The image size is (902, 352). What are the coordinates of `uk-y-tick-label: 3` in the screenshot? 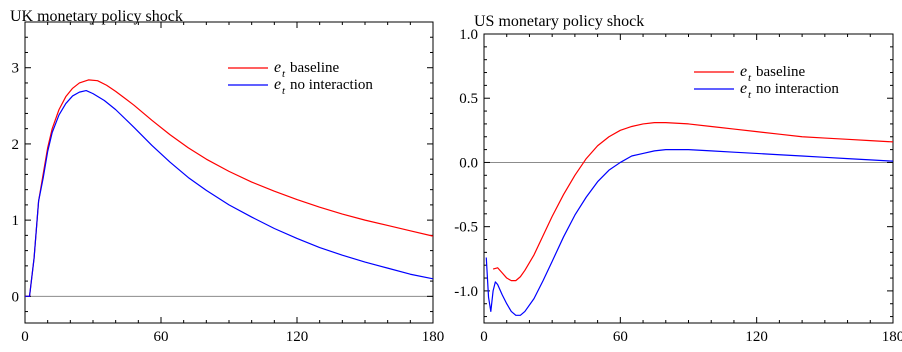 It's located at (16, 69).